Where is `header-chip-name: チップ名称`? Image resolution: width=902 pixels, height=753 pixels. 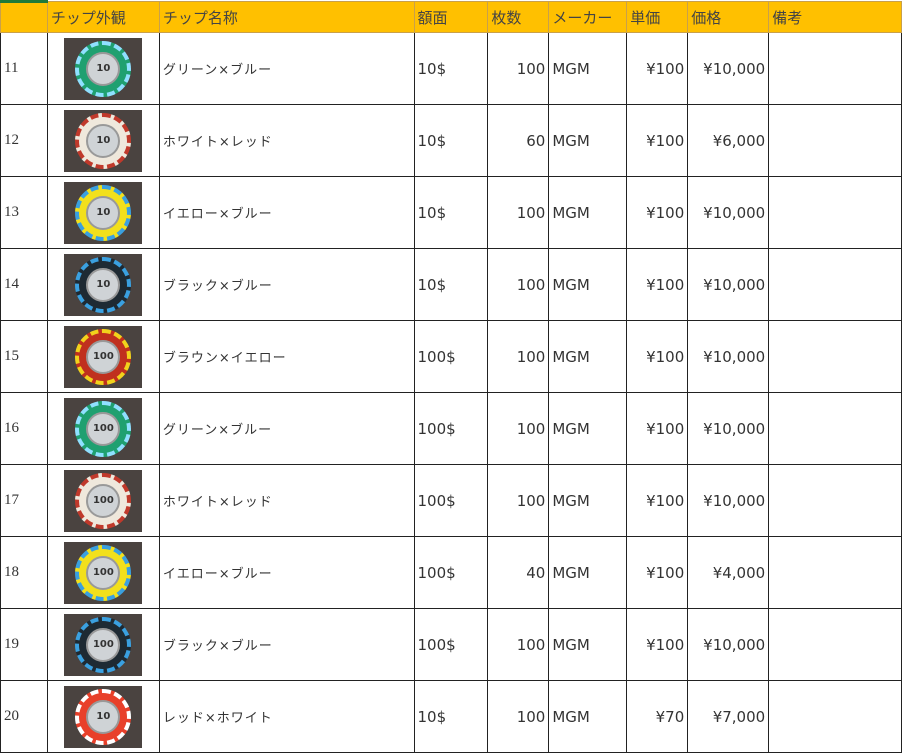 header-chip-name: チップ名称 is located at coordinates (286, 17).